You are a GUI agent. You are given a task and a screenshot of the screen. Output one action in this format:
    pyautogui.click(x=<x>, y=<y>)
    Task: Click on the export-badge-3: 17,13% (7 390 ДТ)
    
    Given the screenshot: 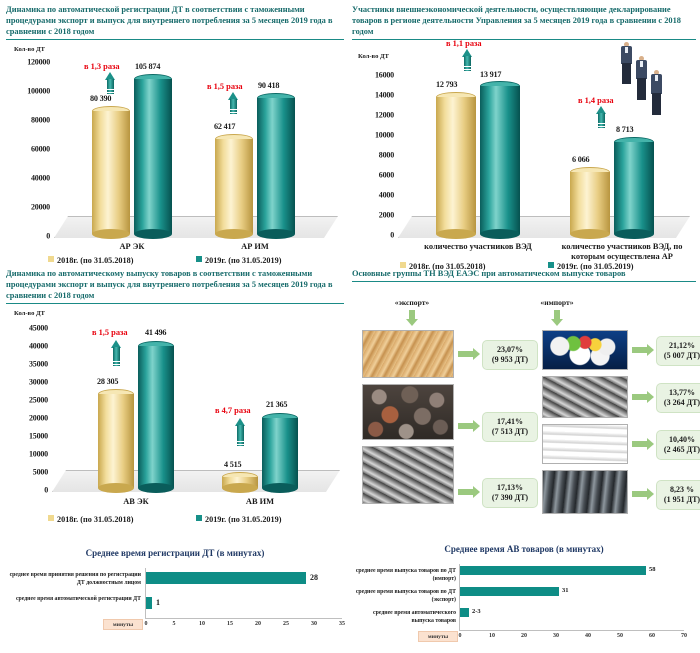 What is the action you would take?
    pyautogui.click(x=510, y=493)
    